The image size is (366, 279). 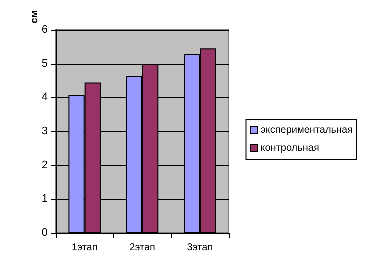 What do you see at coordinates (45, 165) in the screenshot?
I see `y-tick-label: 2` at bounding box center [45, 165].